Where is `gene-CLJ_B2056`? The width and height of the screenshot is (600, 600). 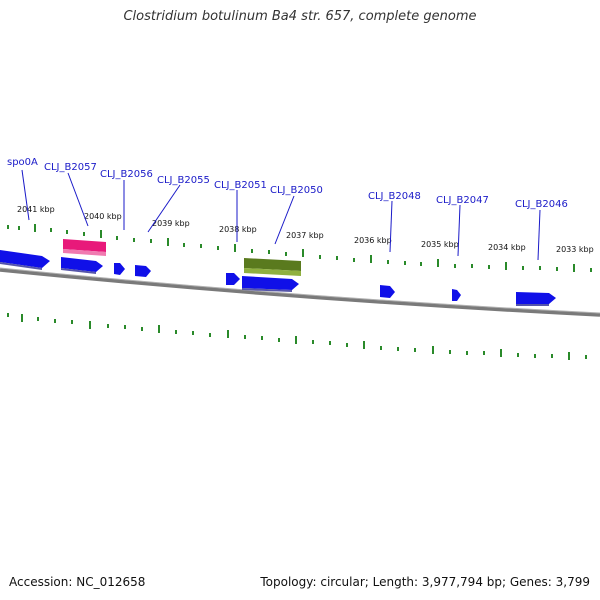 gene-CLJ_B2056 is located at coordinates (119, 269).